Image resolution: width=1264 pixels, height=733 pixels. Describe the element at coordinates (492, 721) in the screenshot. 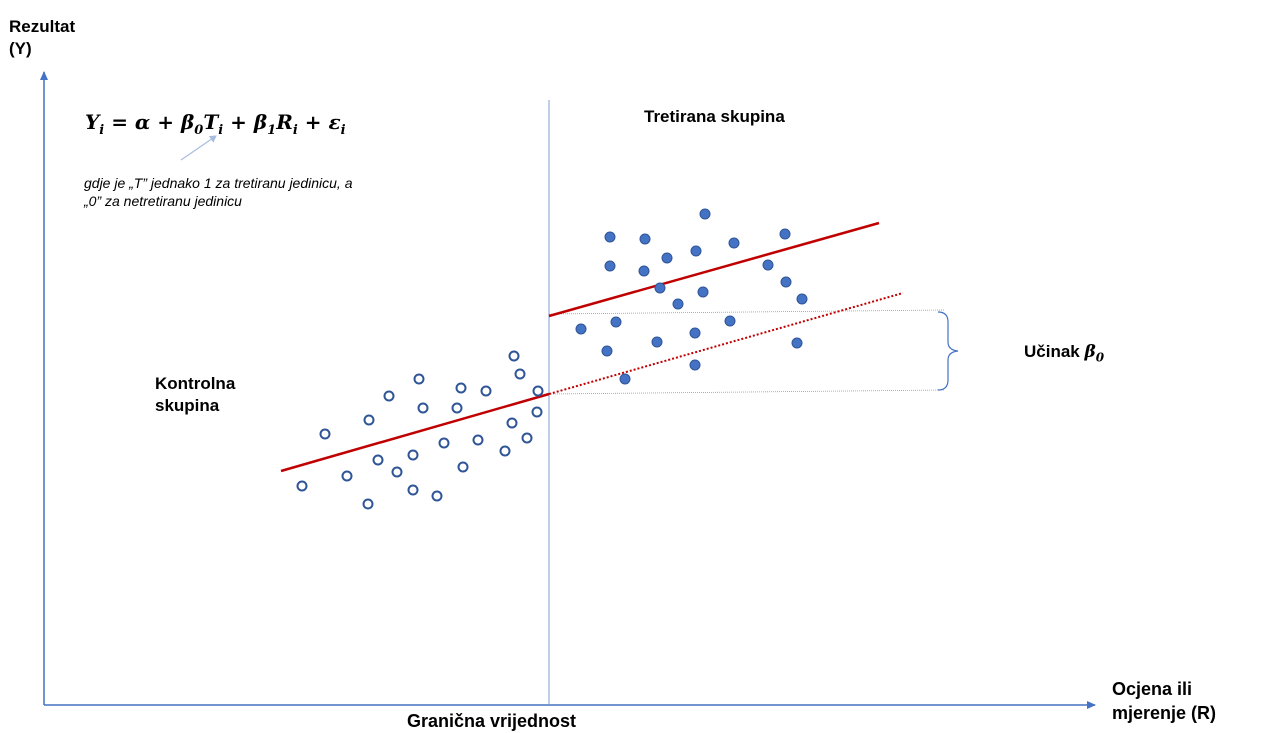

I see `cutoff-label: Granična vrijednost` at that location.